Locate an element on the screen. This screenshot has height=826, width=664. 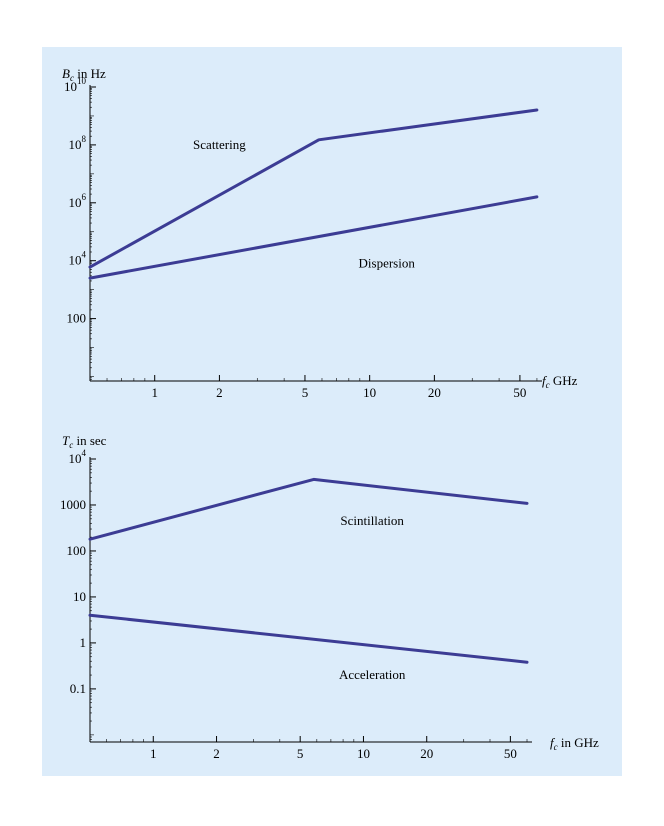
annotation-scattering: Scattering is located at coordinates (219, 144).